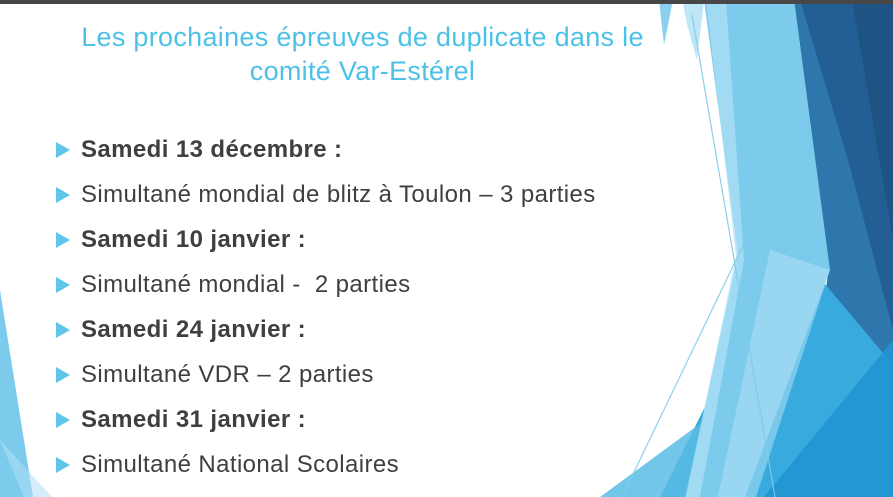 This screenshot has height=497, width=893. What do you see at coordinates (194, 329) in the screenshot?
I see `bullet-text: Samedi 24 janvier :` at bounding box center [194, 329].